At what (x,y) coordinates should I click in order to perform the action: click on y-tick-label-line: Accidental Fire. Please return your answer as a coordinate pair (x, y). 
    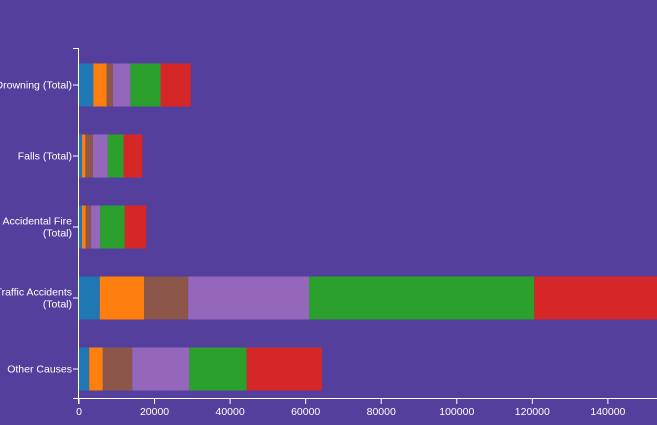
    Looking at the image, I should click on (38, 222).